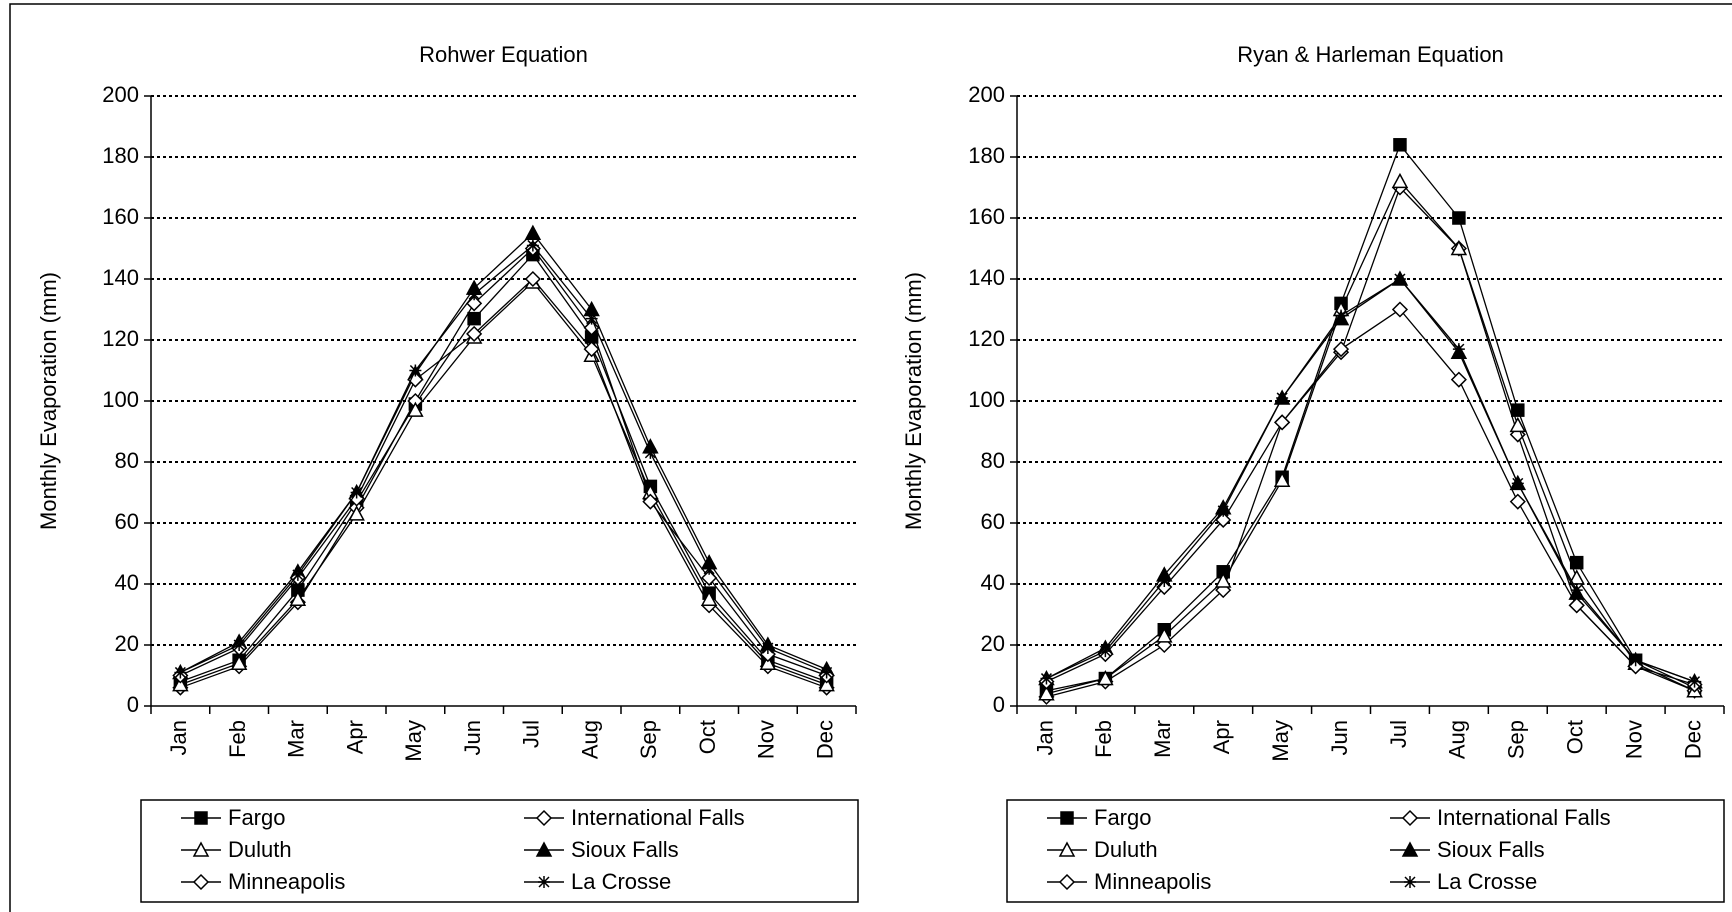 The width and height of the screenshot is (1732, 912). Describe the element at coordinates (1221, 737) in the screenshot. I see `x-tick-label: Apr` at that location.